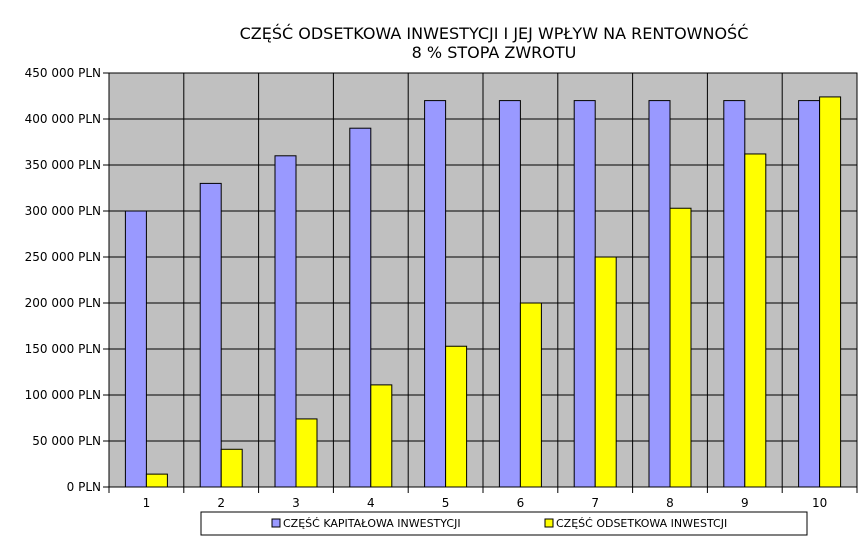 This screenshot has width=866, height=546. What do you see at coordinates (494, 52) in the screenshot?
I see `chart-subtitle: 8 % STOPA ZWROTU` at bounding box center [494, 52].